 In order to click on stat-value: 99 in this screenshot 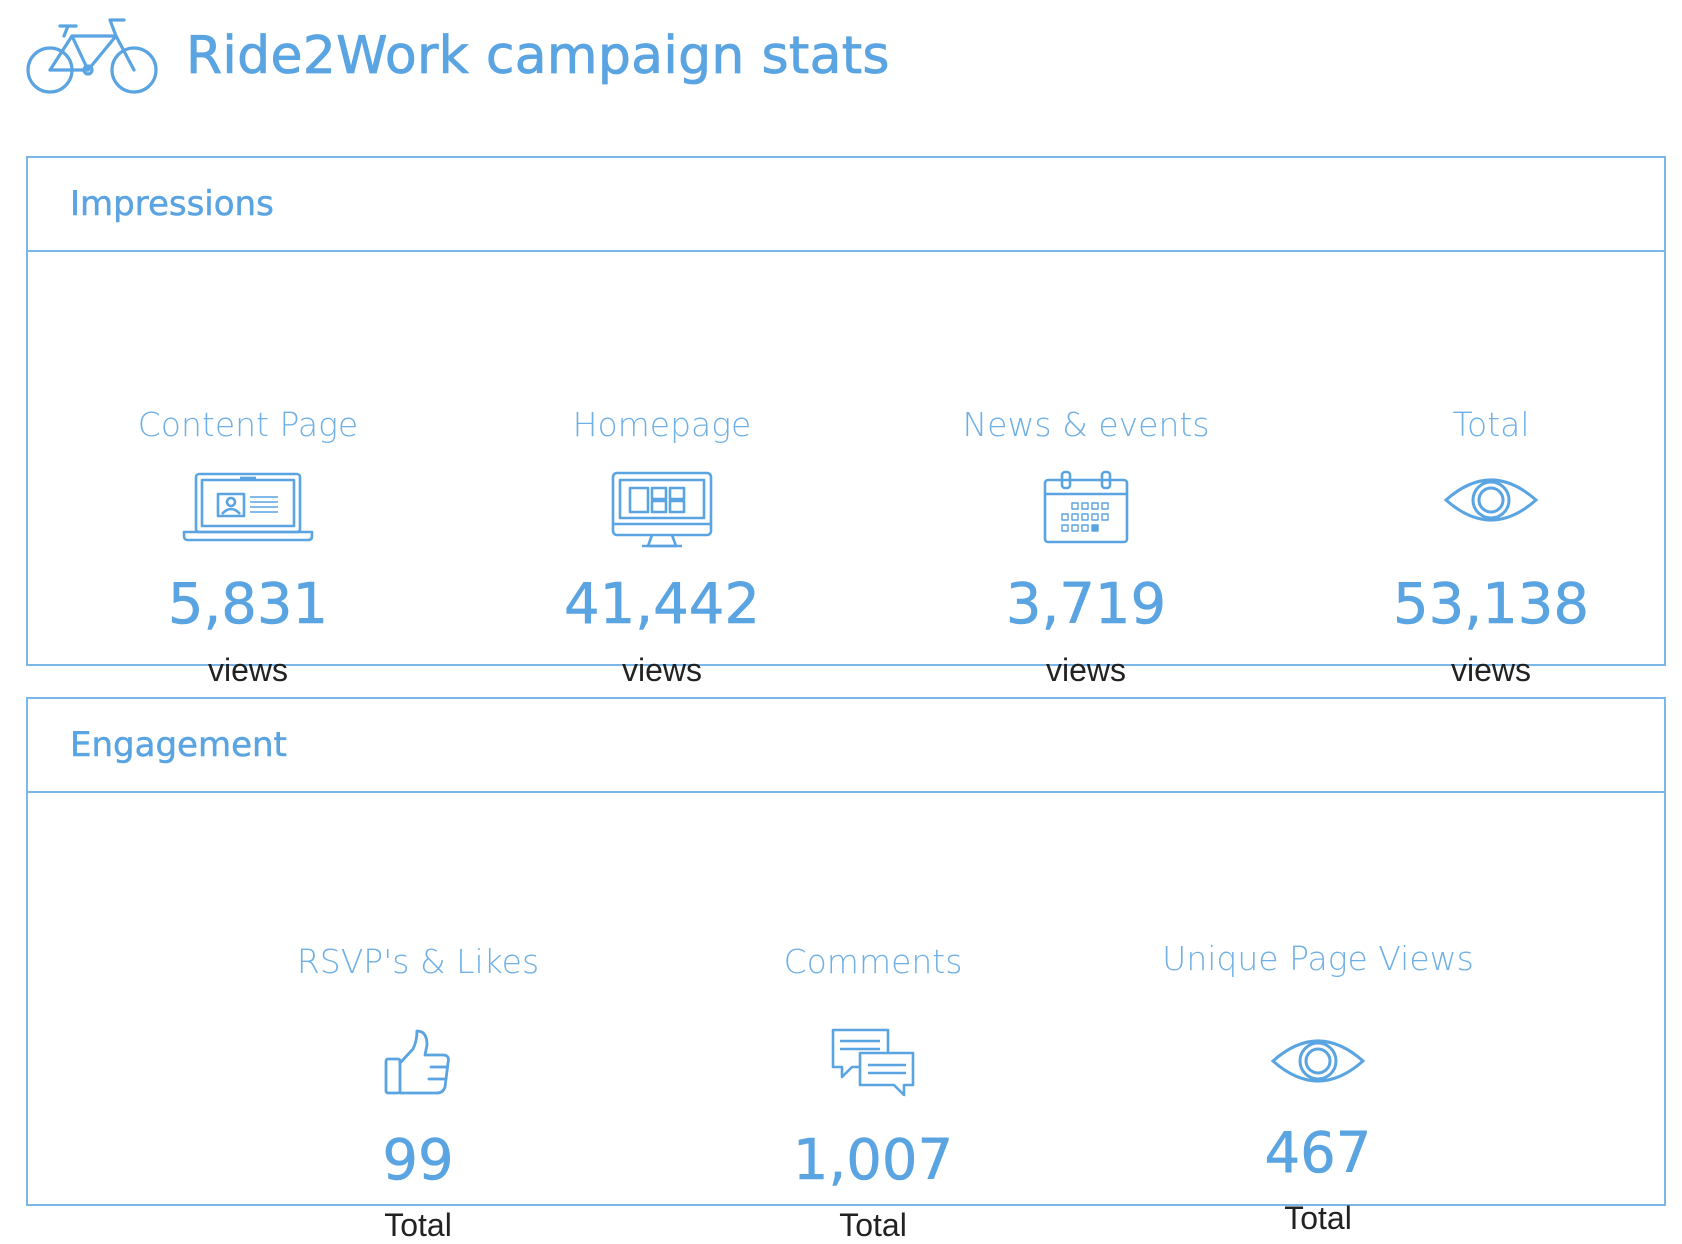, I will do `click(418, 1161)`.